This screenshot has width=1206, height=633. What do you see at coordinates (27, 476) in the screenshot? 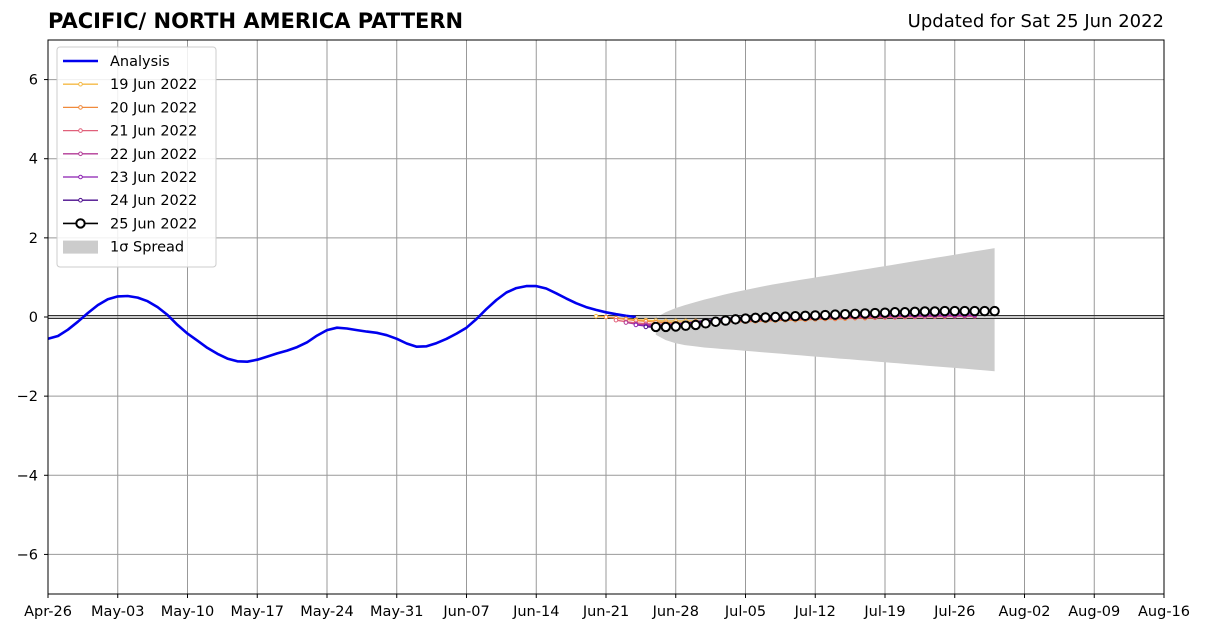
I see `y-tick-label: −4` at bounding box center [27, 476].